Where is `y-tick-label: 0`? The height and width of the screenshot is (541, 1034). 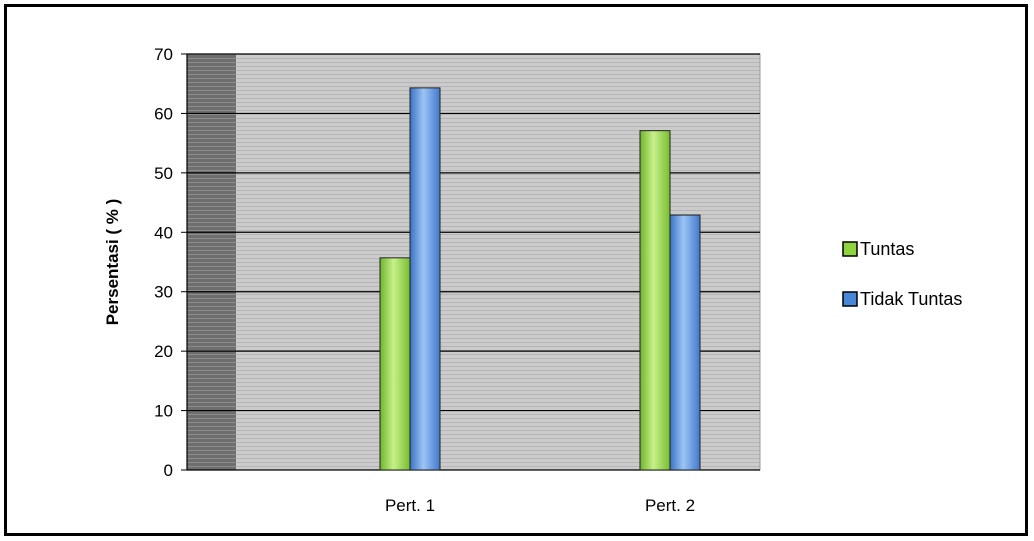
y-tick-label: 0 is located at coordinates (168, 470).